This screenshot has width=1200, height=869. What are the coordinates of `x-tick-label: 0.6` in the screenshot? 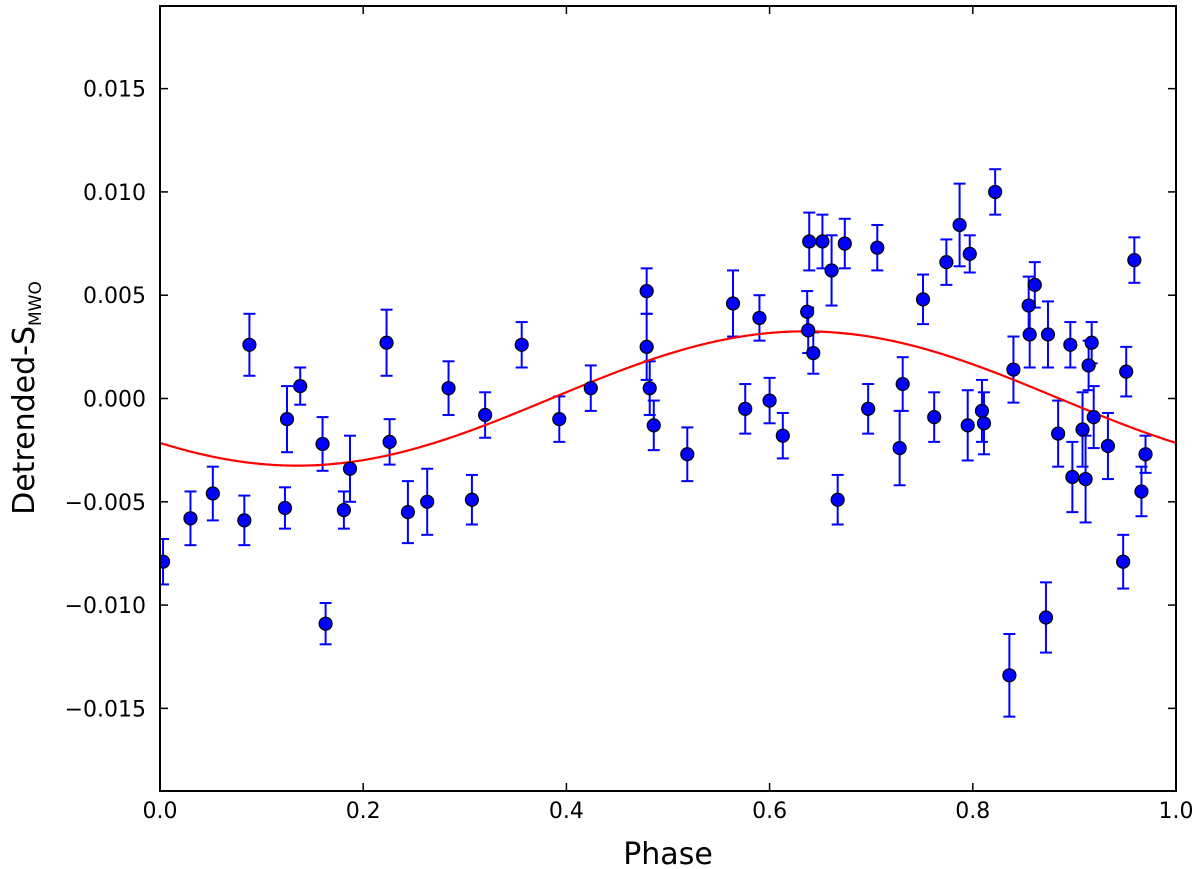 It's located at (769, 811).